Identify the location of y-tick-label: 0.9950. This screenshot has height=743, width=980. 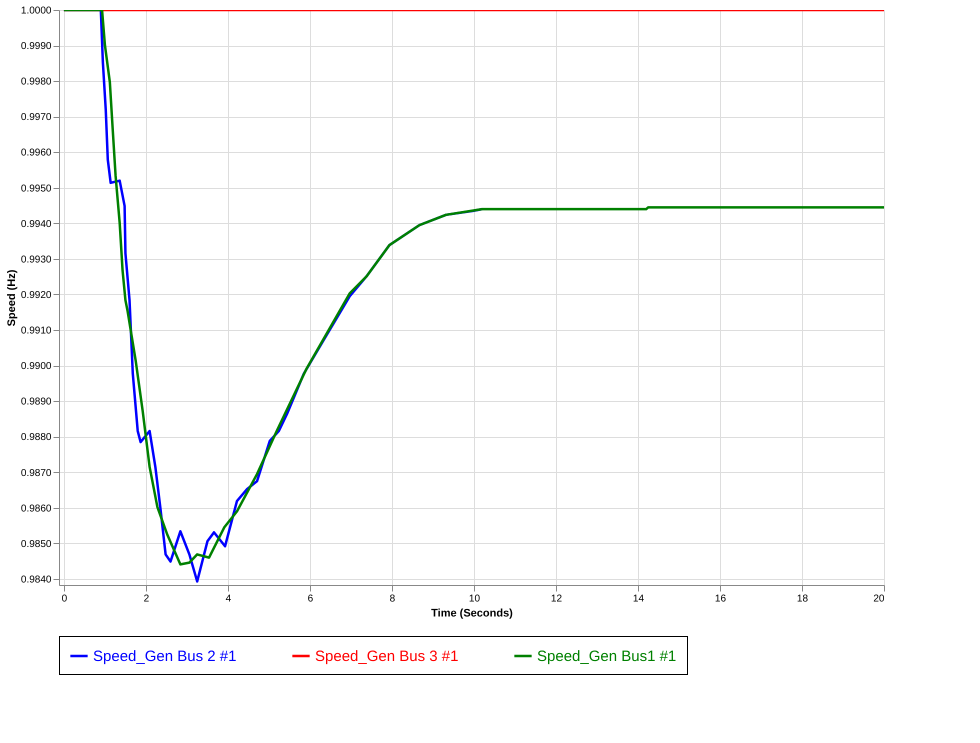
(36, 188).